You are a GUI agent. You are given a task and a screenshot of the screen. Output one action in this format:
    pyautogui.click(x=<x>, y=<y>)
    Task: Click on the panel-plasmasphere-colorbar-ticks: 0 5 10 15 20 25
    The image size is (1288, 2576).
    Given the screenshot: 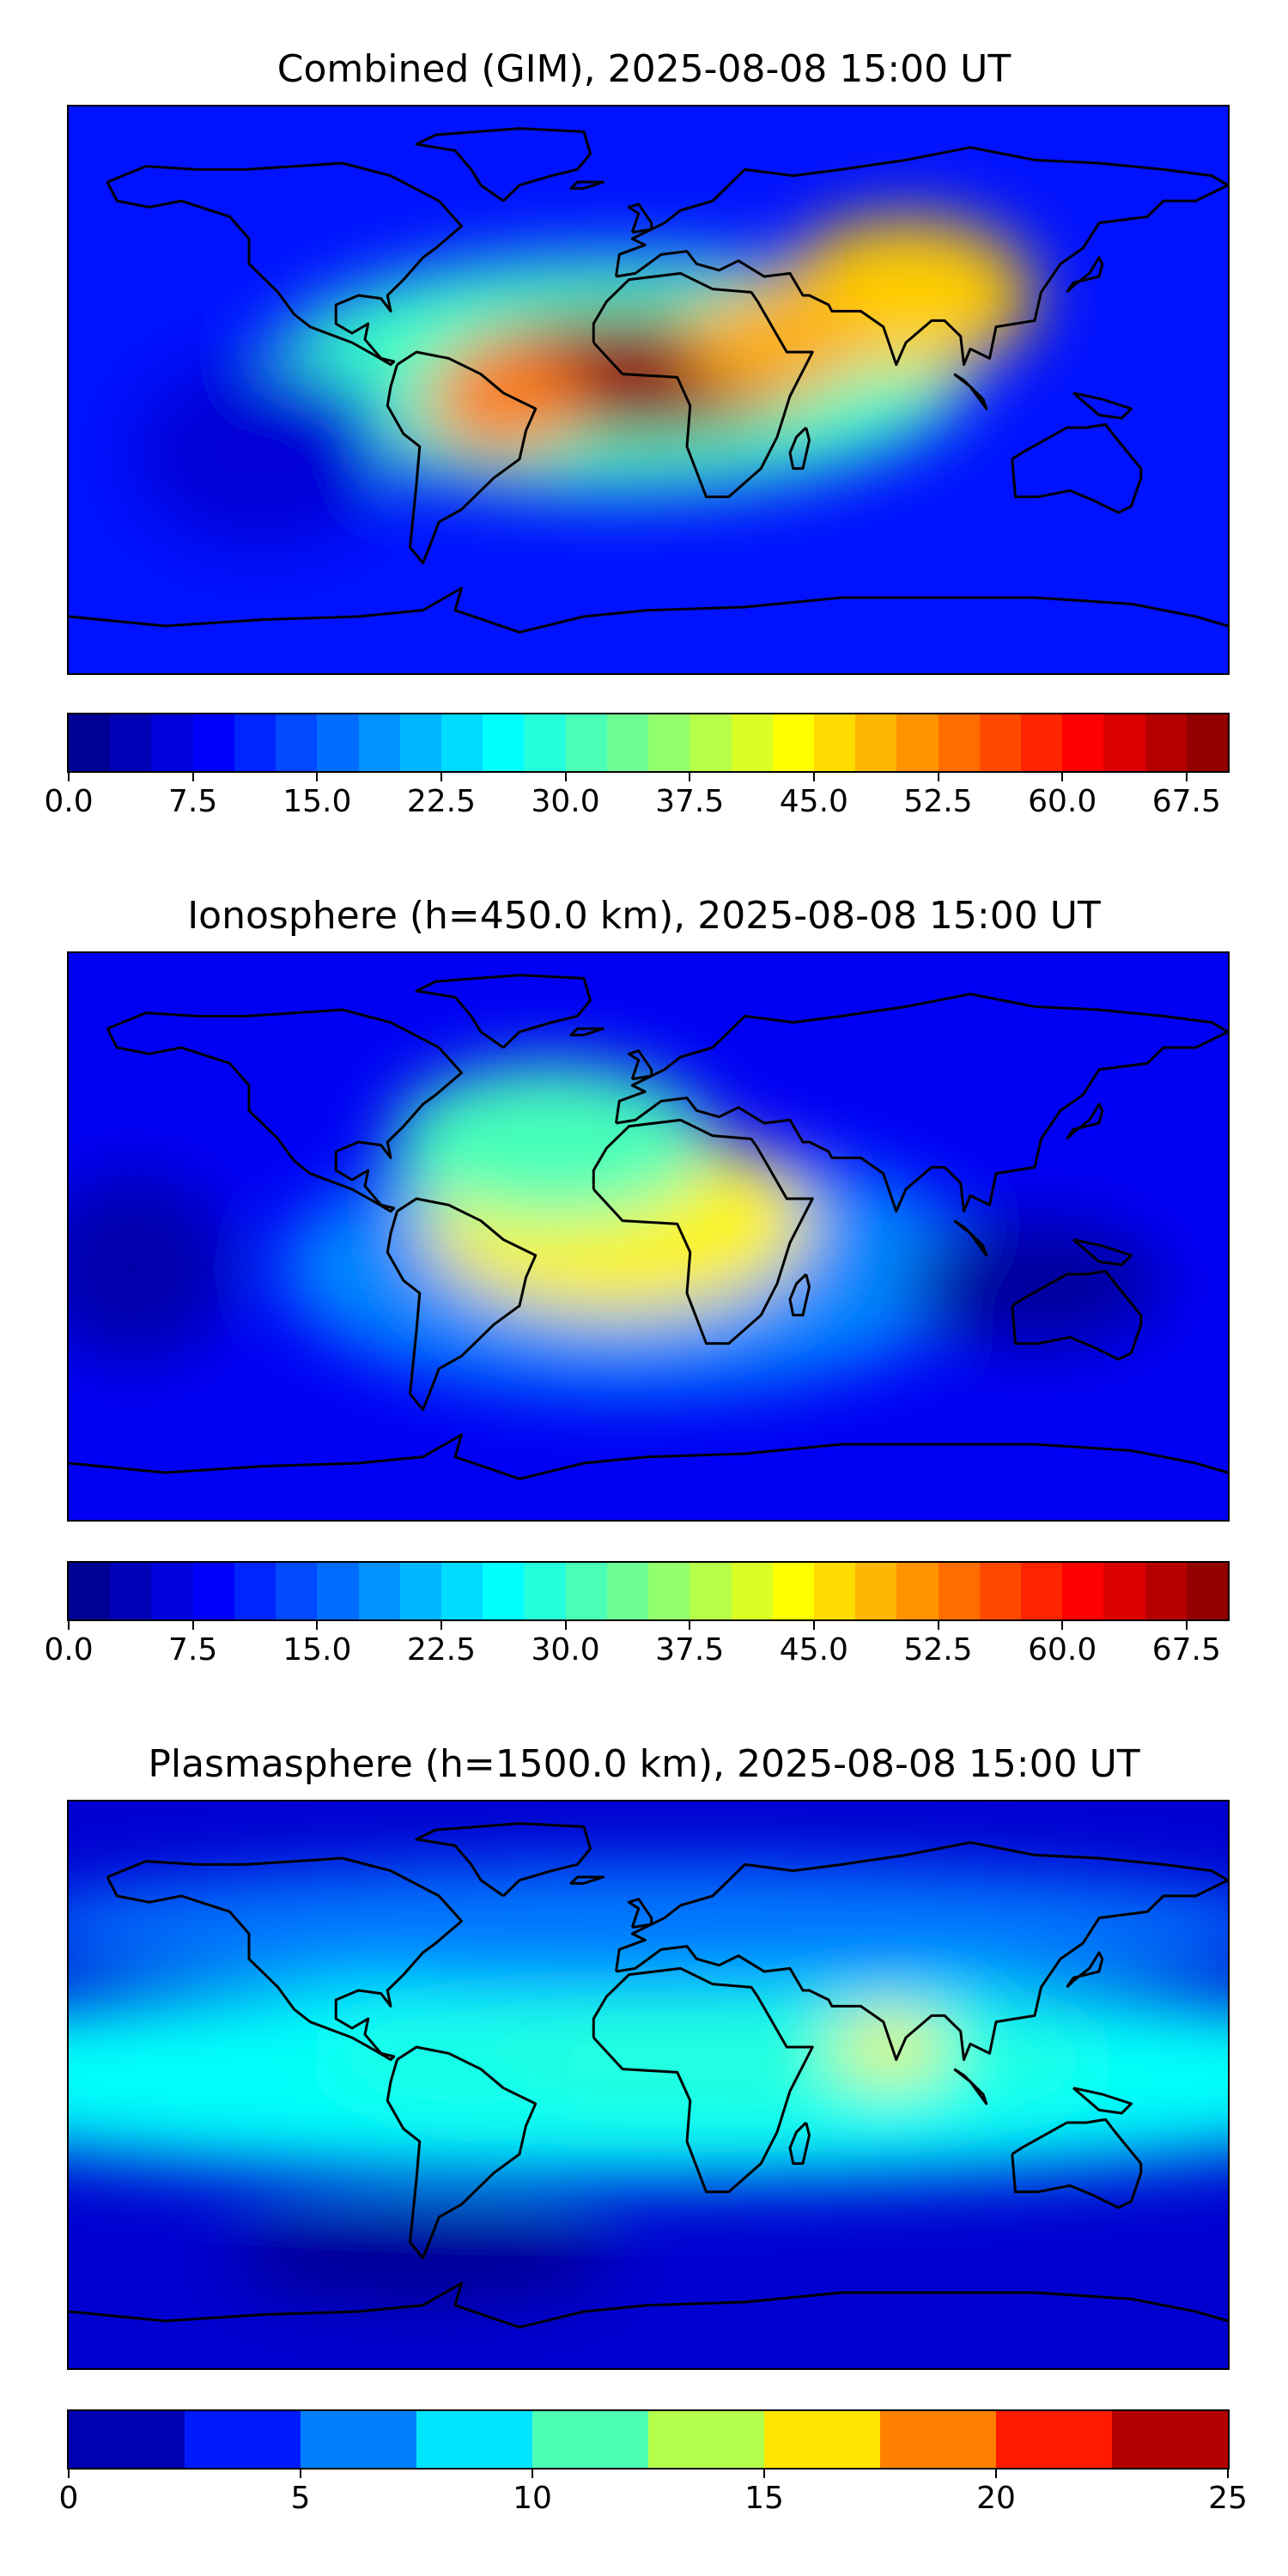 What is the action you would take?
    pyautogui.click(x=653, y=2495)
    